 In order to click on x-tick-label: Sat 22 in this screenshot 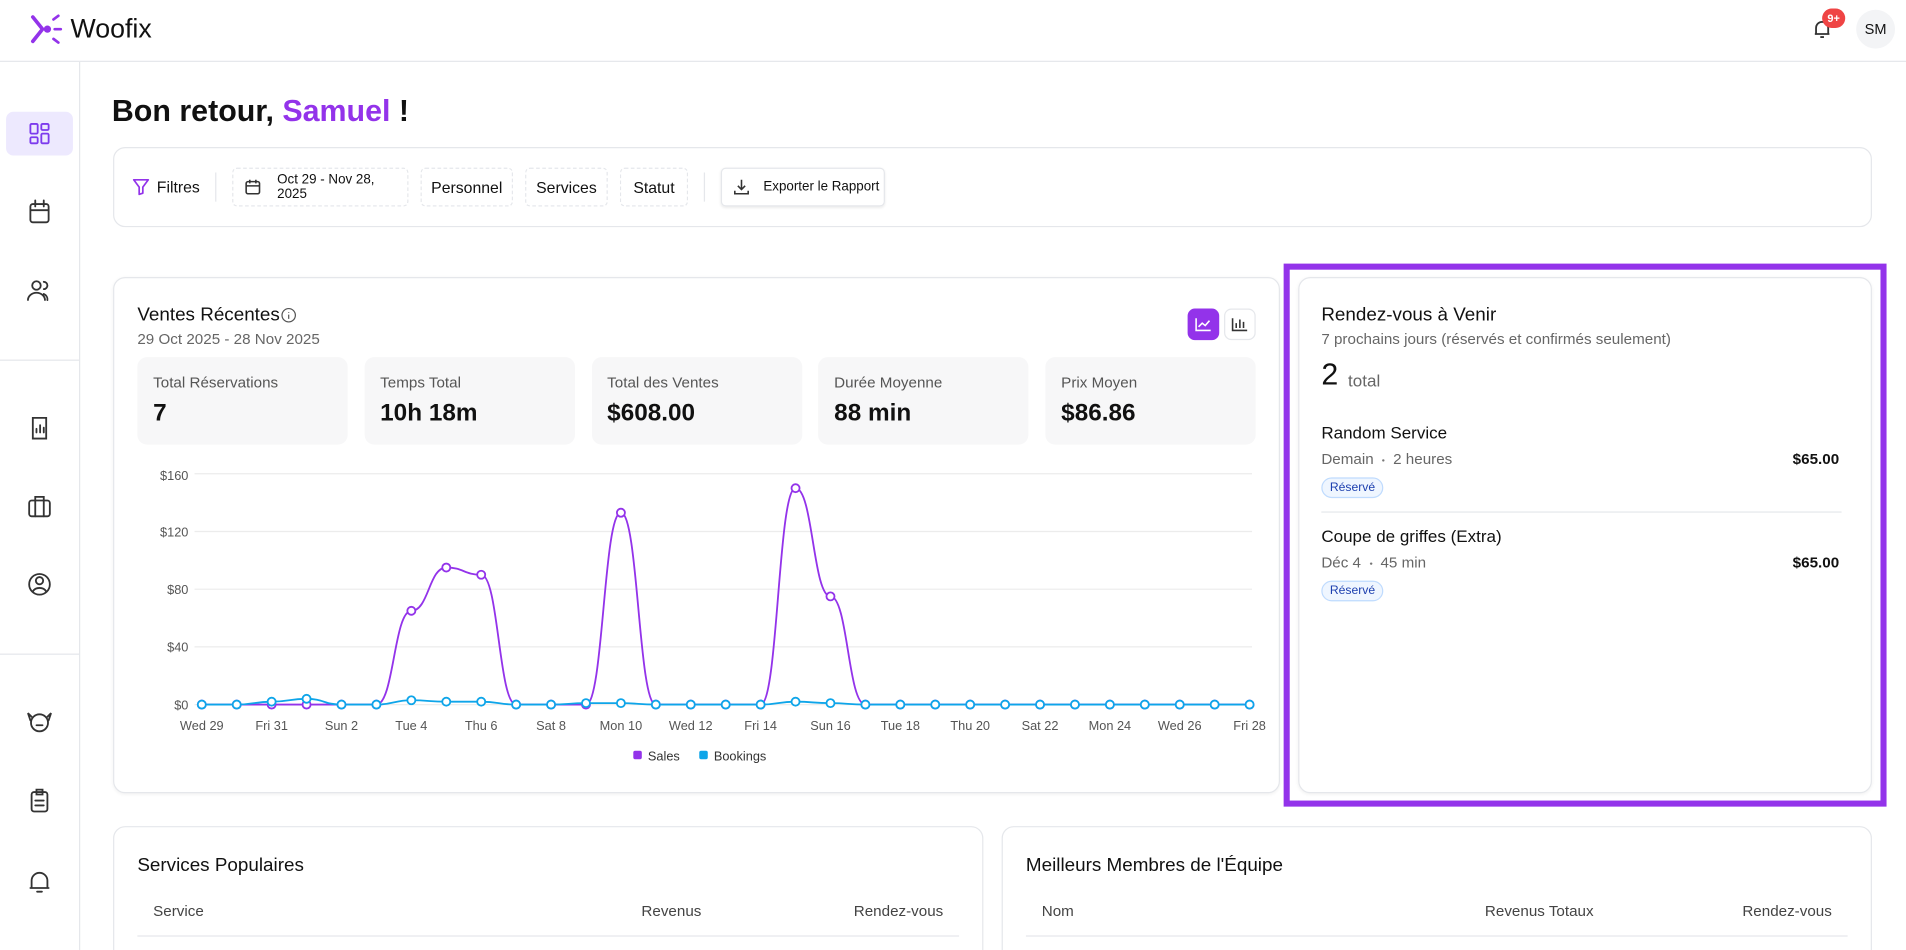, I will do `click(1040, 725)`.